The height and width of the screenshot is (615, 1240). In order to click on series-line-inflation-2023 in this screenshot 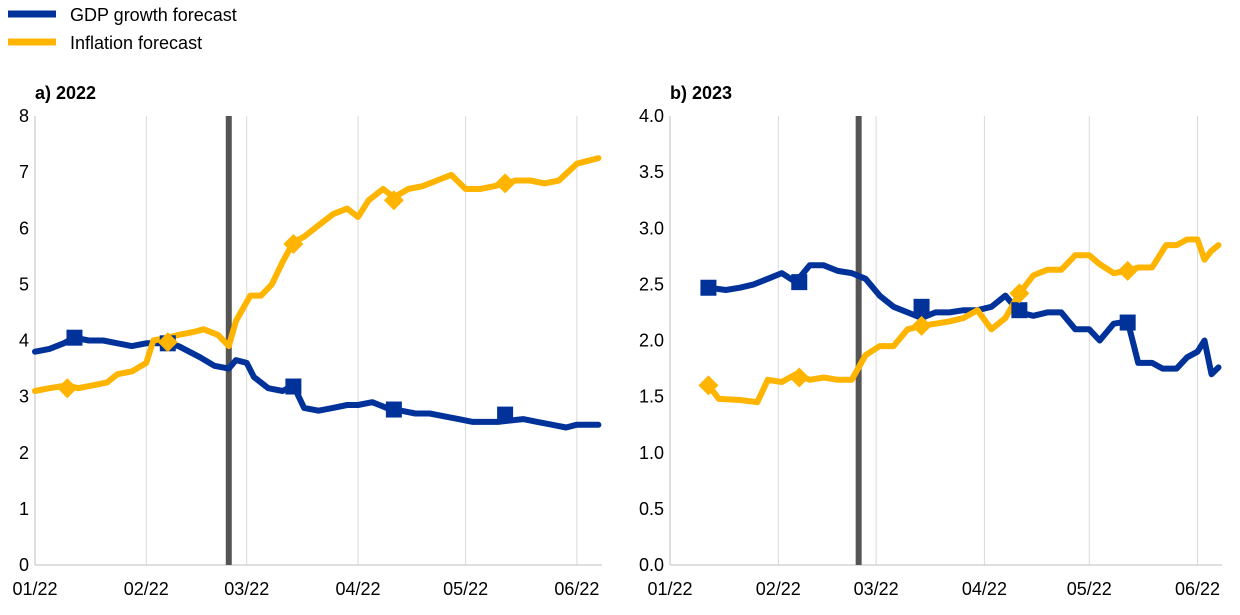, I will do `click(963, 321)`.